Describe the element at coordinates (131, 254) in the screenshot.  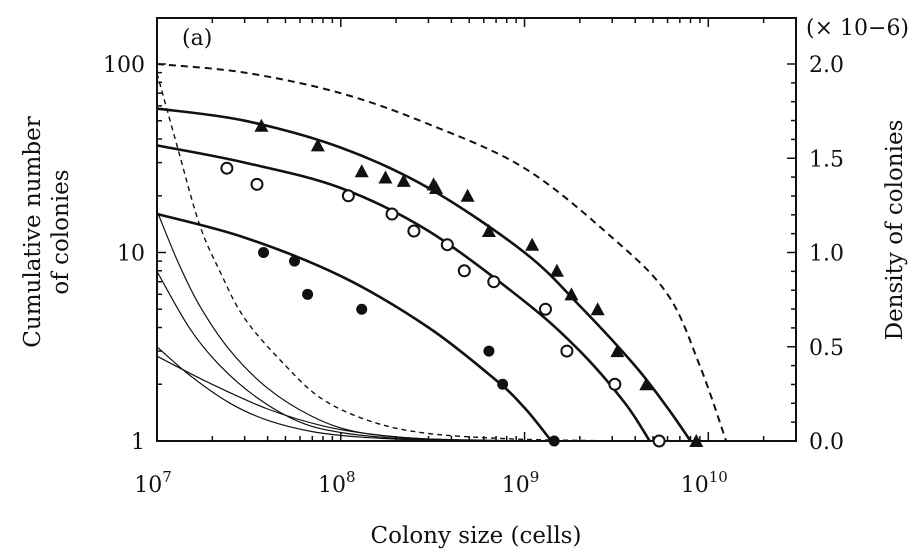
I see `y-left-tick-label: 10` at that location.